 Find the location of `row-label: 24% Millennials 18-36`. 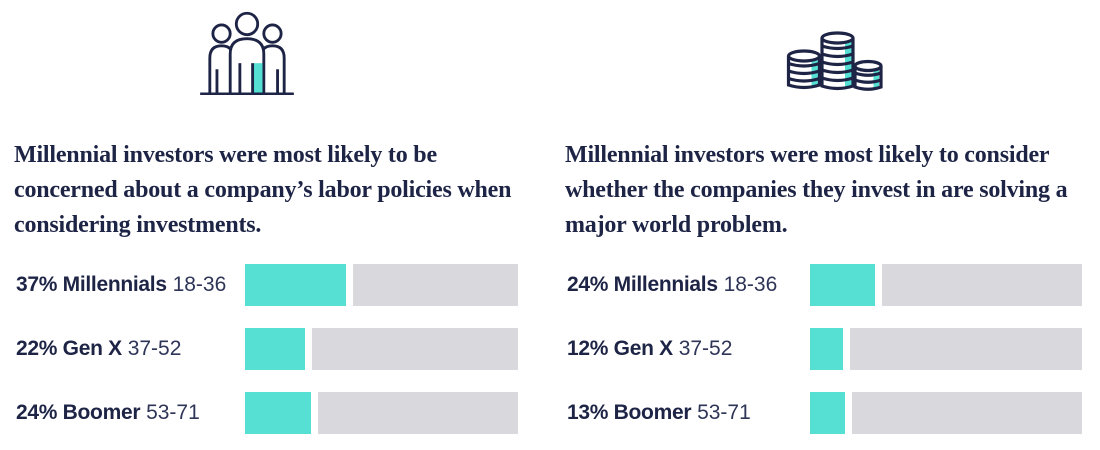

row-label: 24% Millennials 18-36 is located at coordinates (672, 285).